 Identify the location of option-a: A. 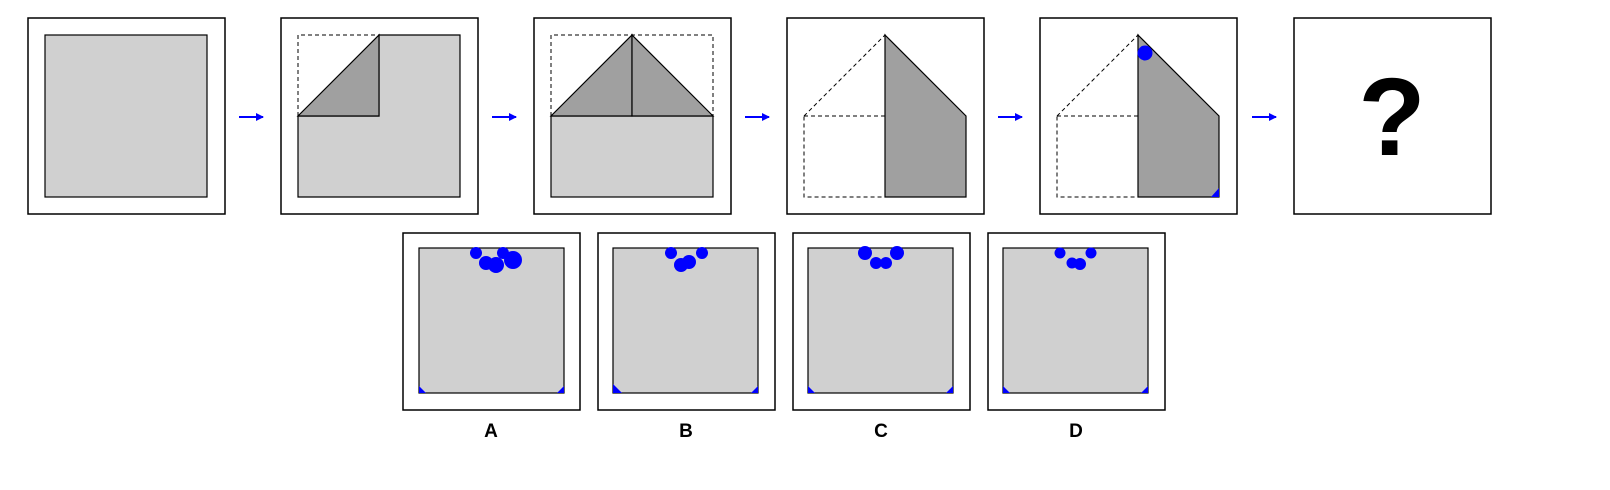
(491, 337).